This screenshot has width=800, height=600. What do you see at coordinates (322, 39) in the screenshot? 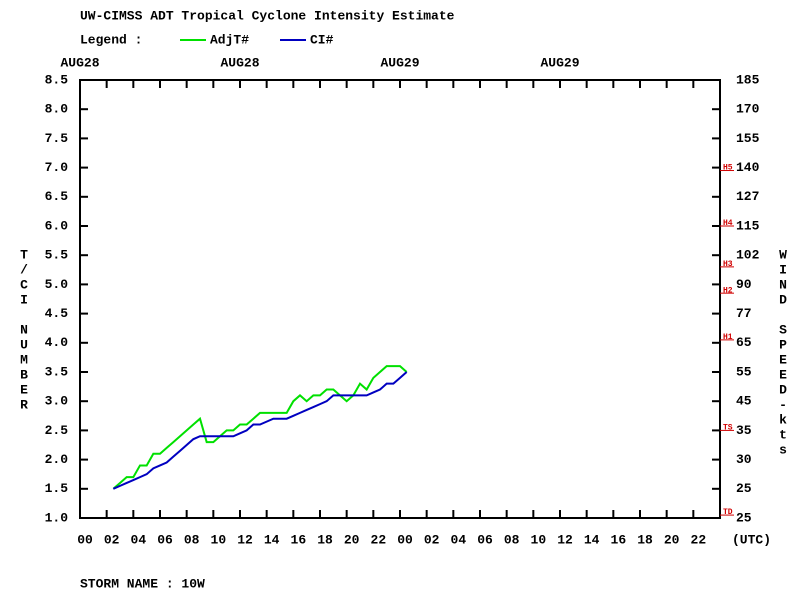
I see `legend-entry: CI#` at bounding box center [322, 39].